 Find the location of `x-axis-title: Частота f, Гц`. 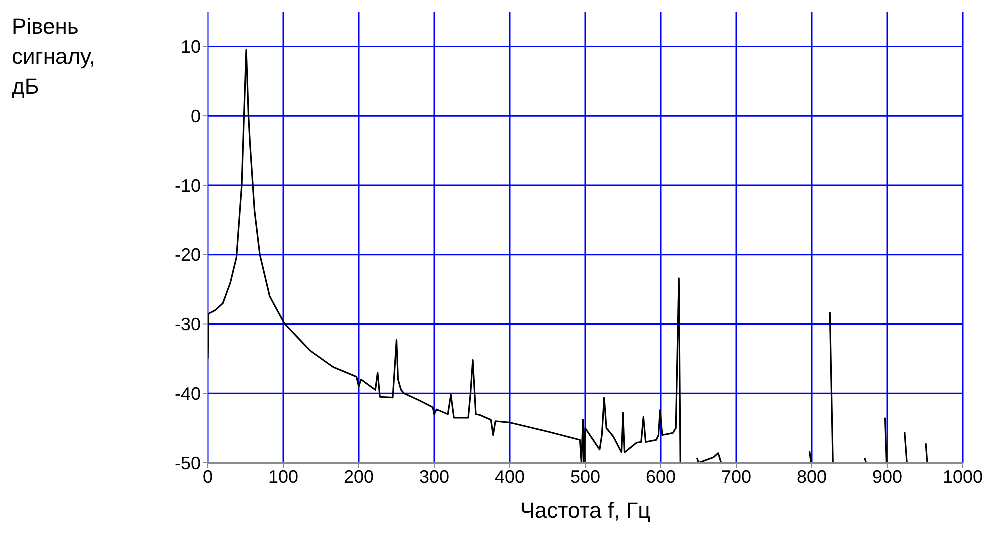

x-axis-title: Частота f, Гц is located at coordinates (585, 511).